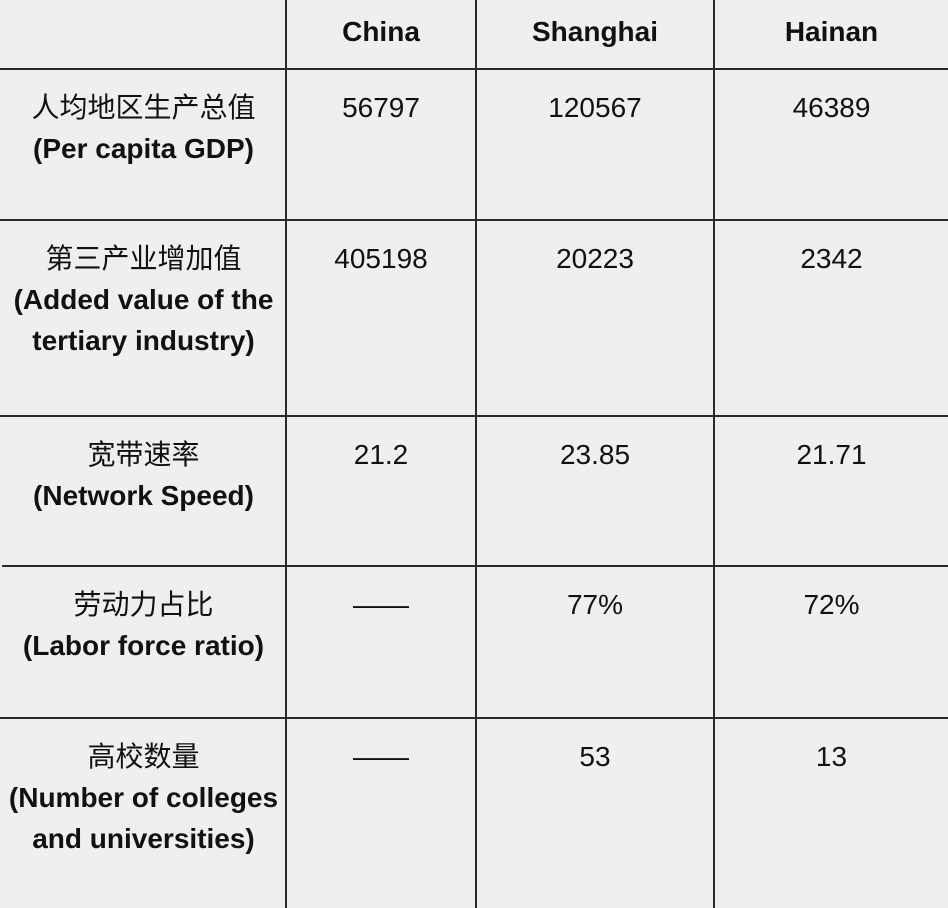  Describe the element at coordinates (381, 491) in the screenshot. I see `cell-china: 21.2` at that location.